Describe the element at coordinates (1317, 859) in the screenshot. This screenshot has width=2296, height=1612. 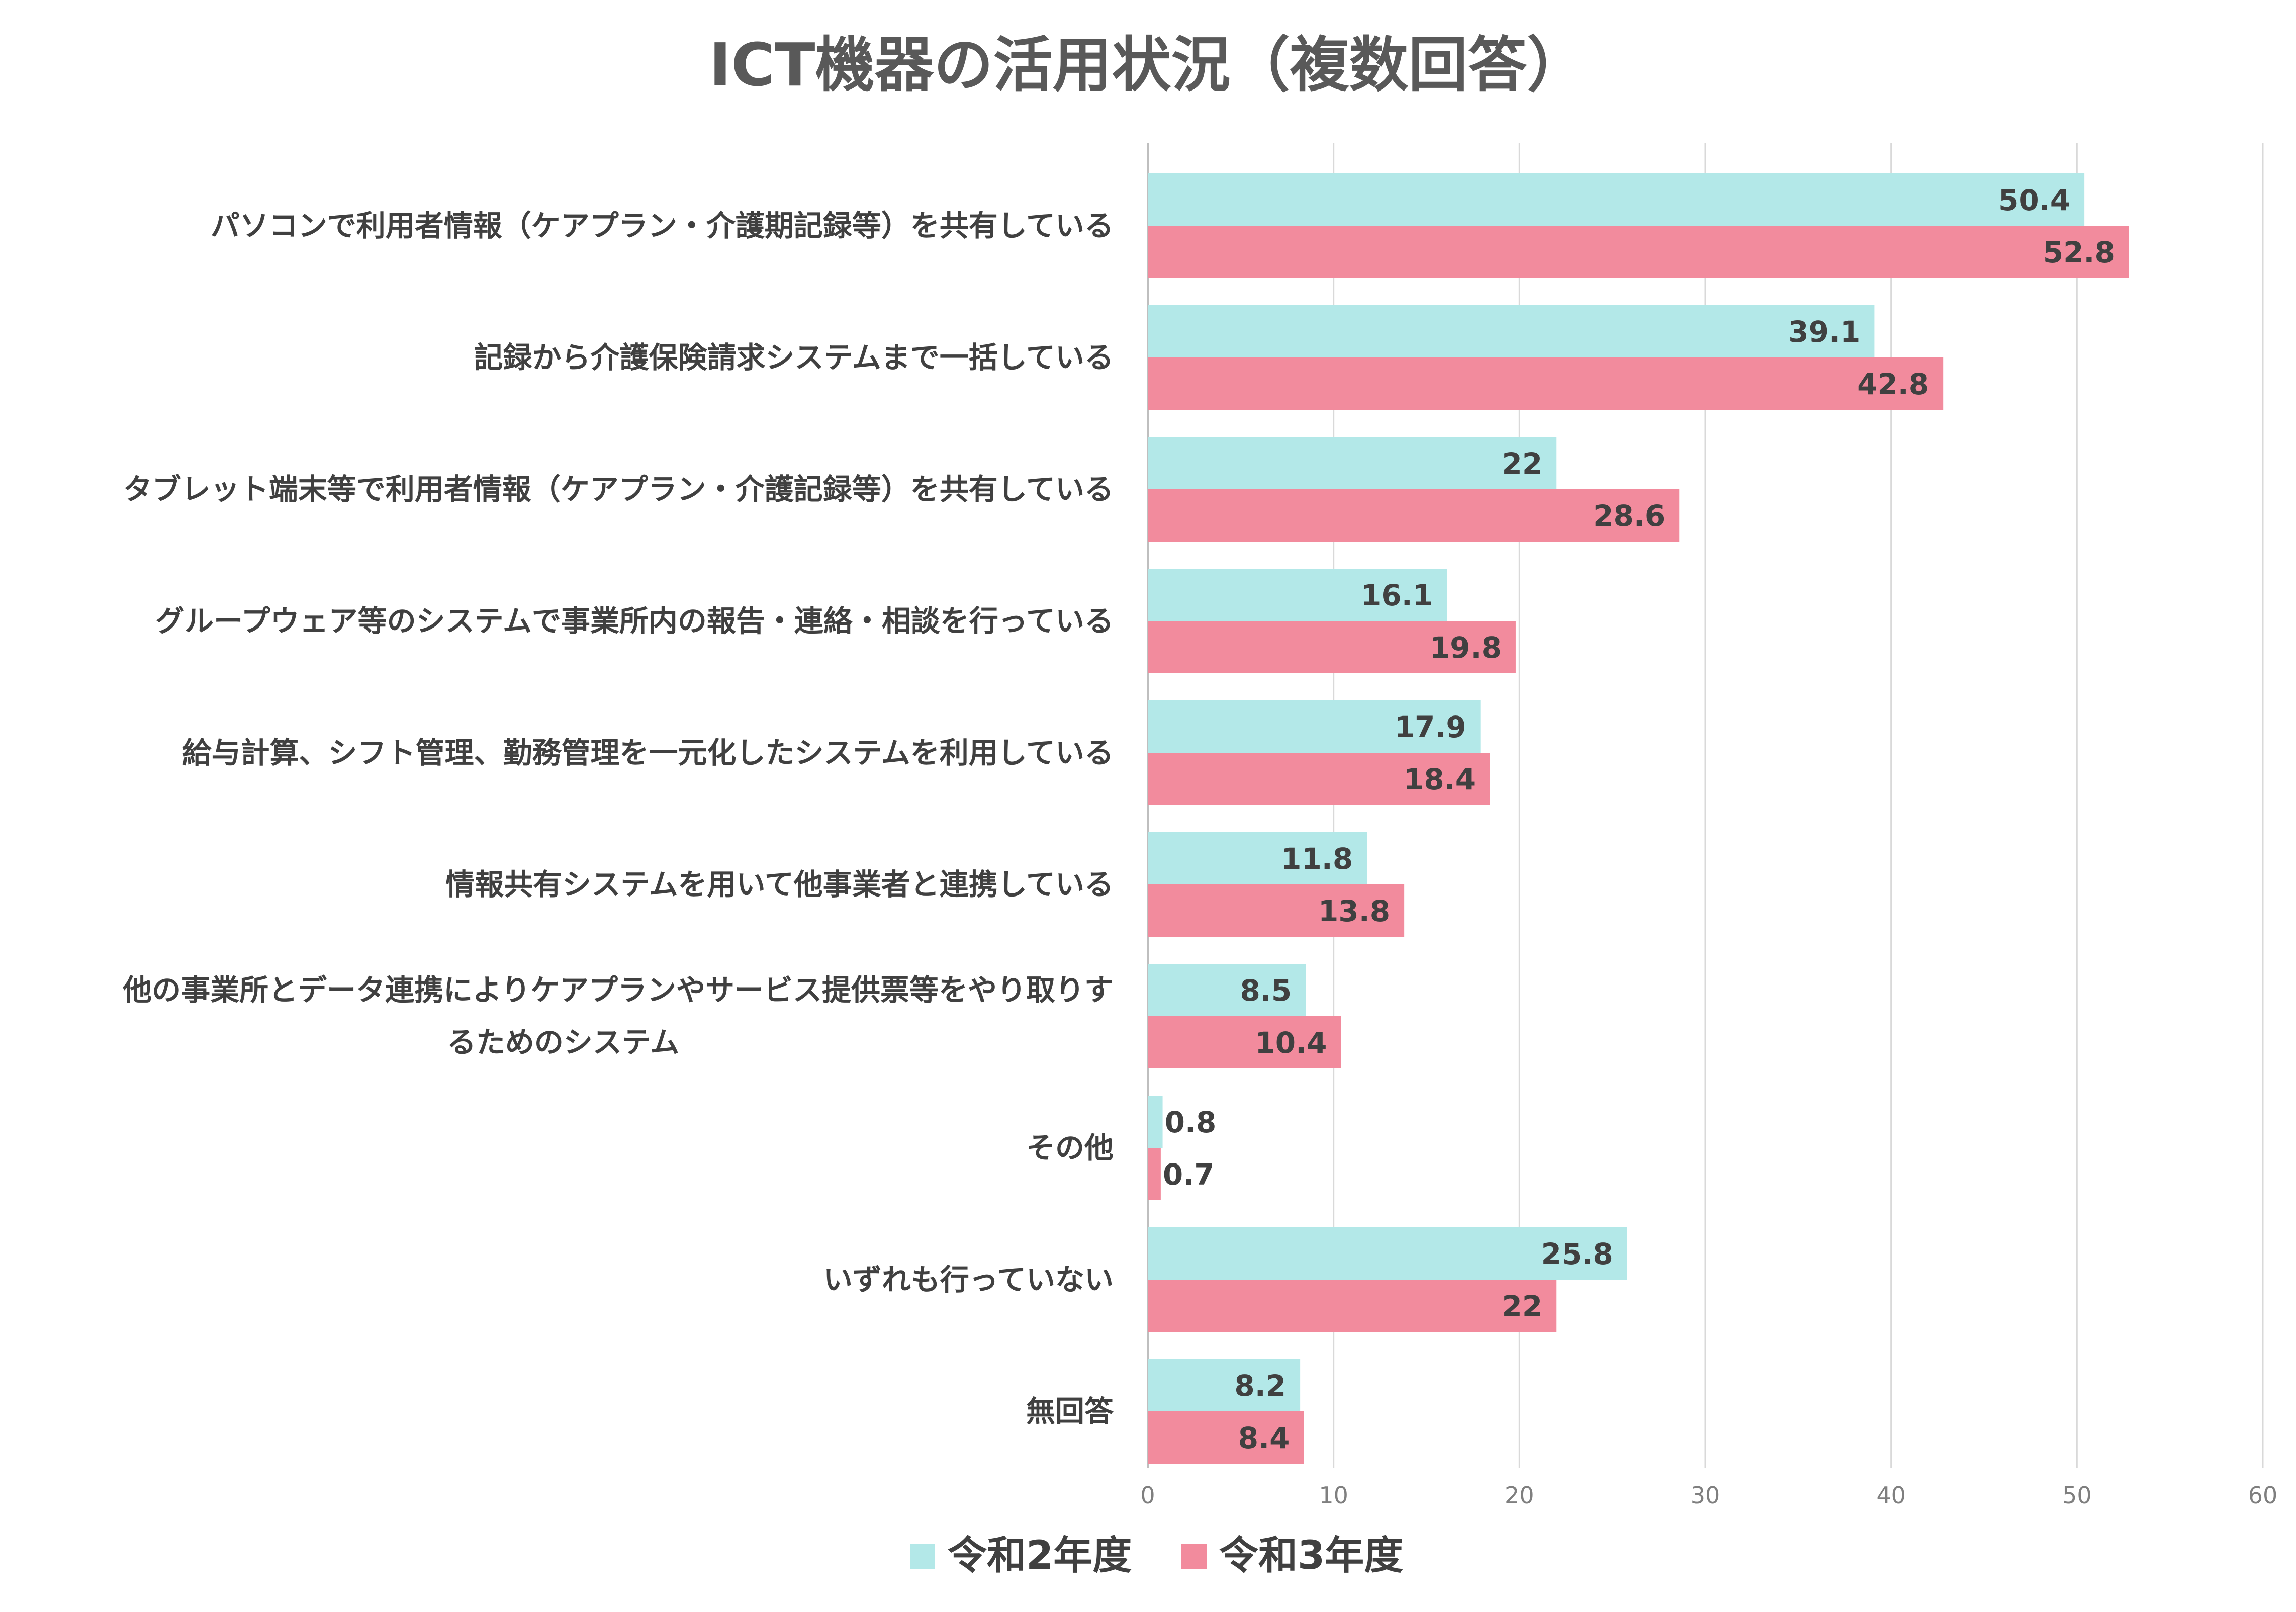
I see `data-label: 11.8` at that location.